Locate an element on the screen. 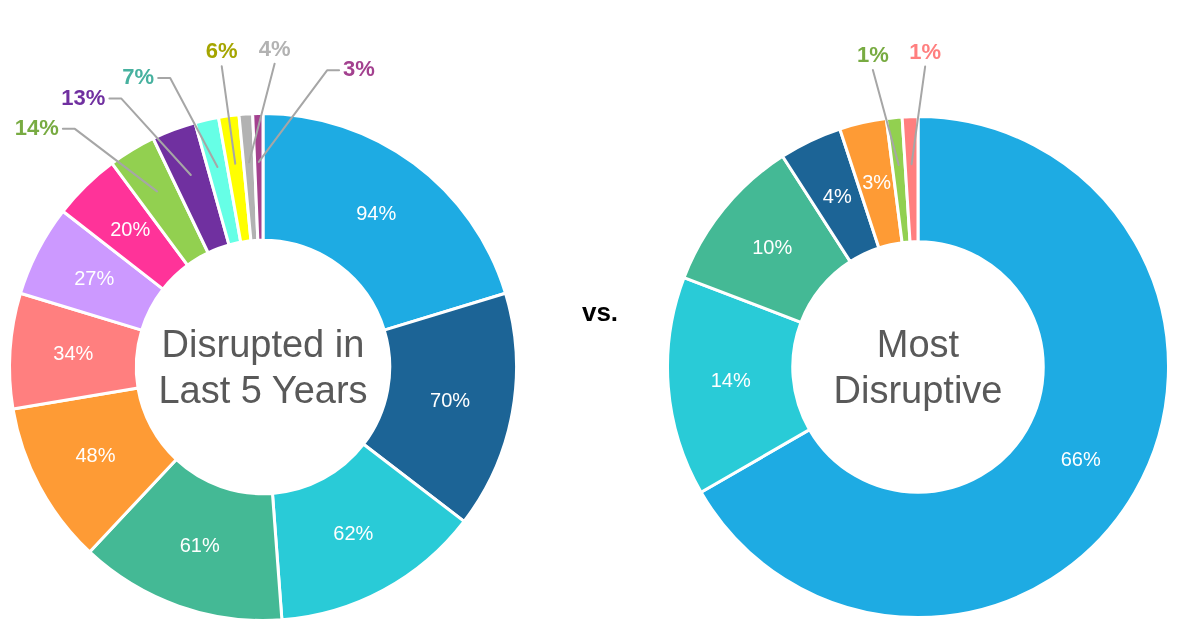 Image resolution: width=1177 pixels, height=624 pixels. data-label: 62% is located at coordinates (353, 532).